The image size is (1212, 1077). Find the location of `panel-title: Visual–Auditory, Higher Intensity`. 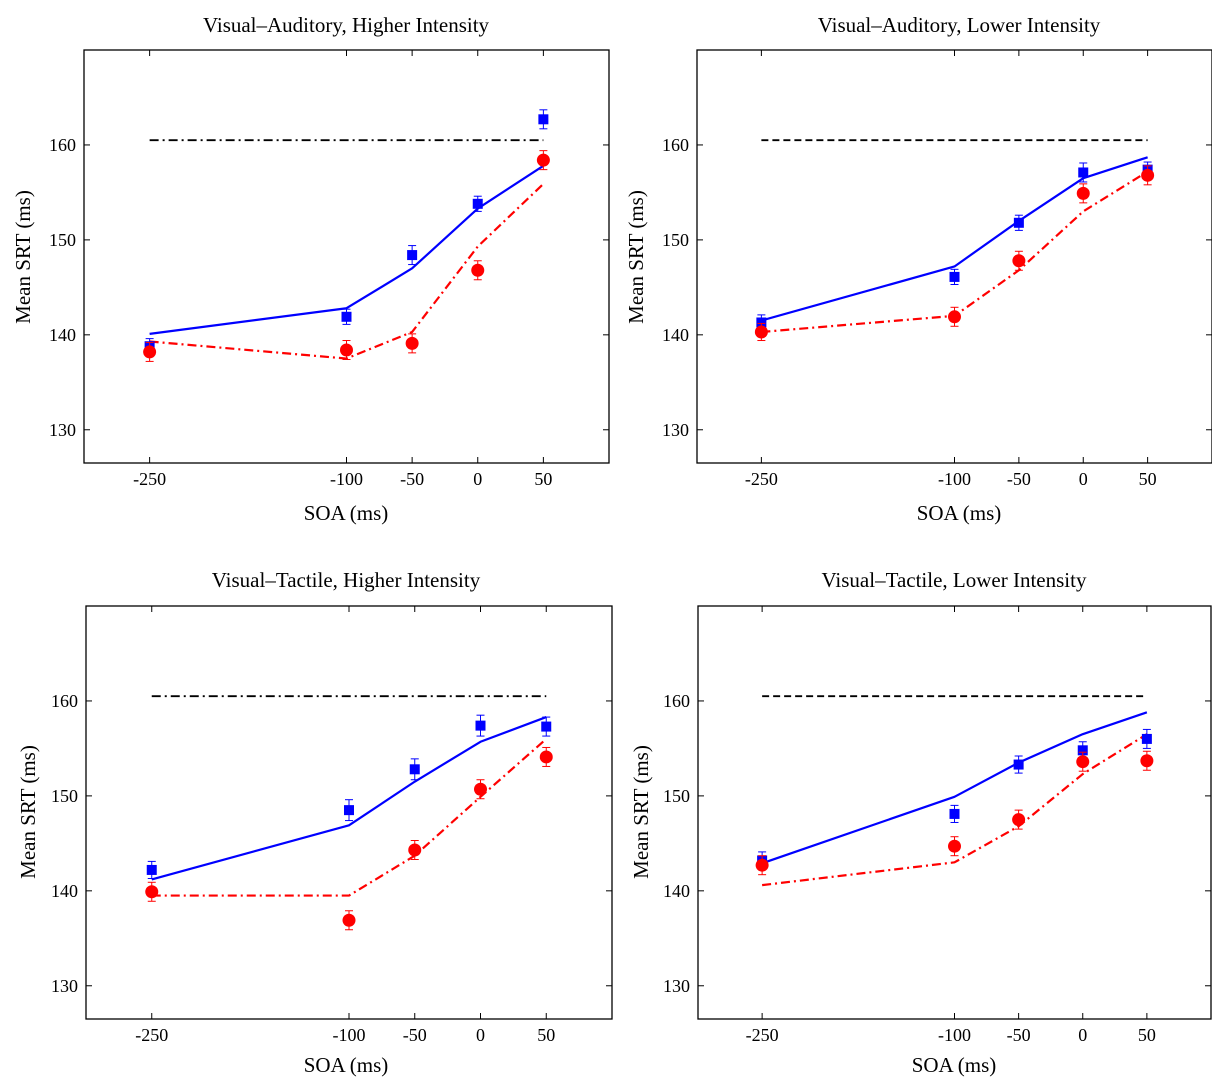

panel-title: Visual–Auditory, Higher Intensity is located at coordinates (346, 25).